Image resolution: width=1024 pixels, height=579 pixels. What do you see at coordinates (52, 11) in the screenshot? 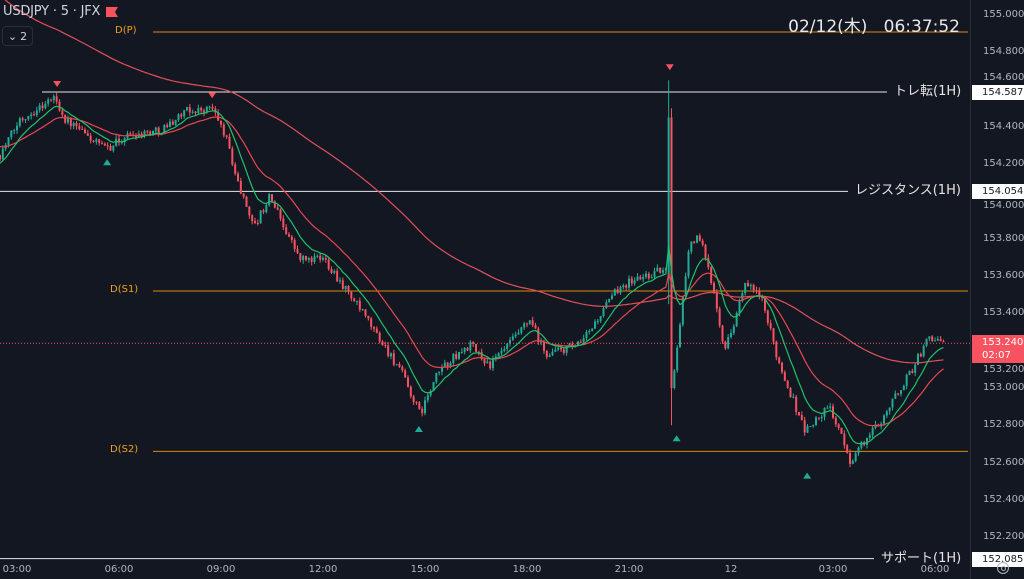
I see `symbol-title: USDJPY · 5 · JFX` at bounding box center [52, 11].